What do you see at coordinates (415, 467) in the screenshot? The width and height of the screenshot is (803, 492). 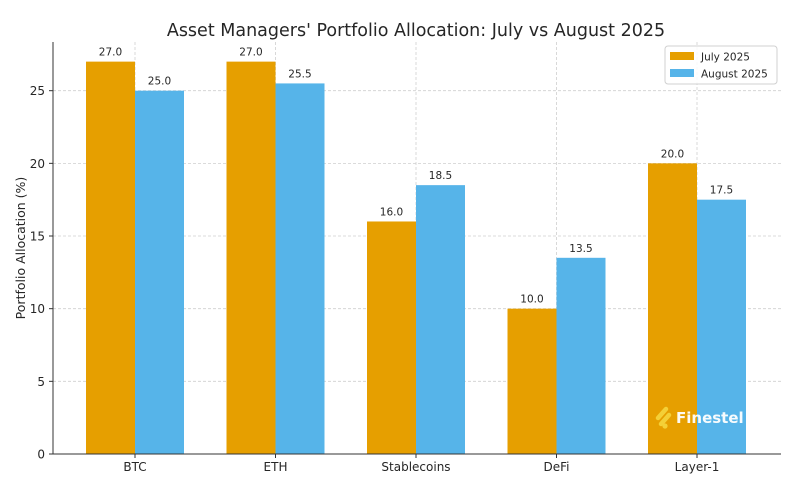 I see `x-tick-label: Stablecoins` at bounding box center [415, 467].